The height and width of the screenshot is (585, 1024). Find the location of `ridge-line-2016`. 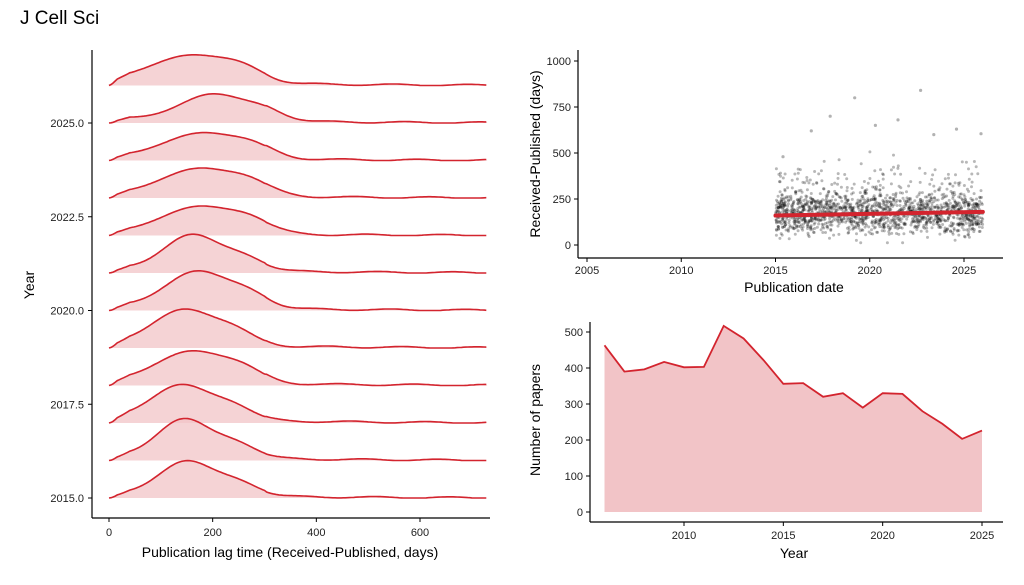

ridge-line-2016 is located at coordinates (297, 439).